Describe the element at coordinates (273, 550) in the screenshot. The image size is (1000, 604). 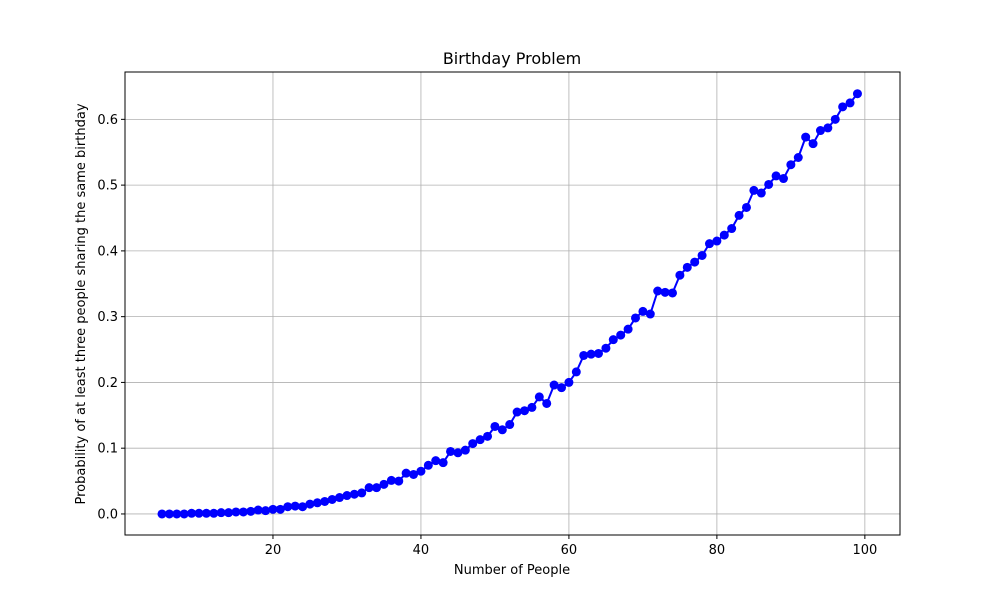
I see `x-tick-label: 20` at that location.